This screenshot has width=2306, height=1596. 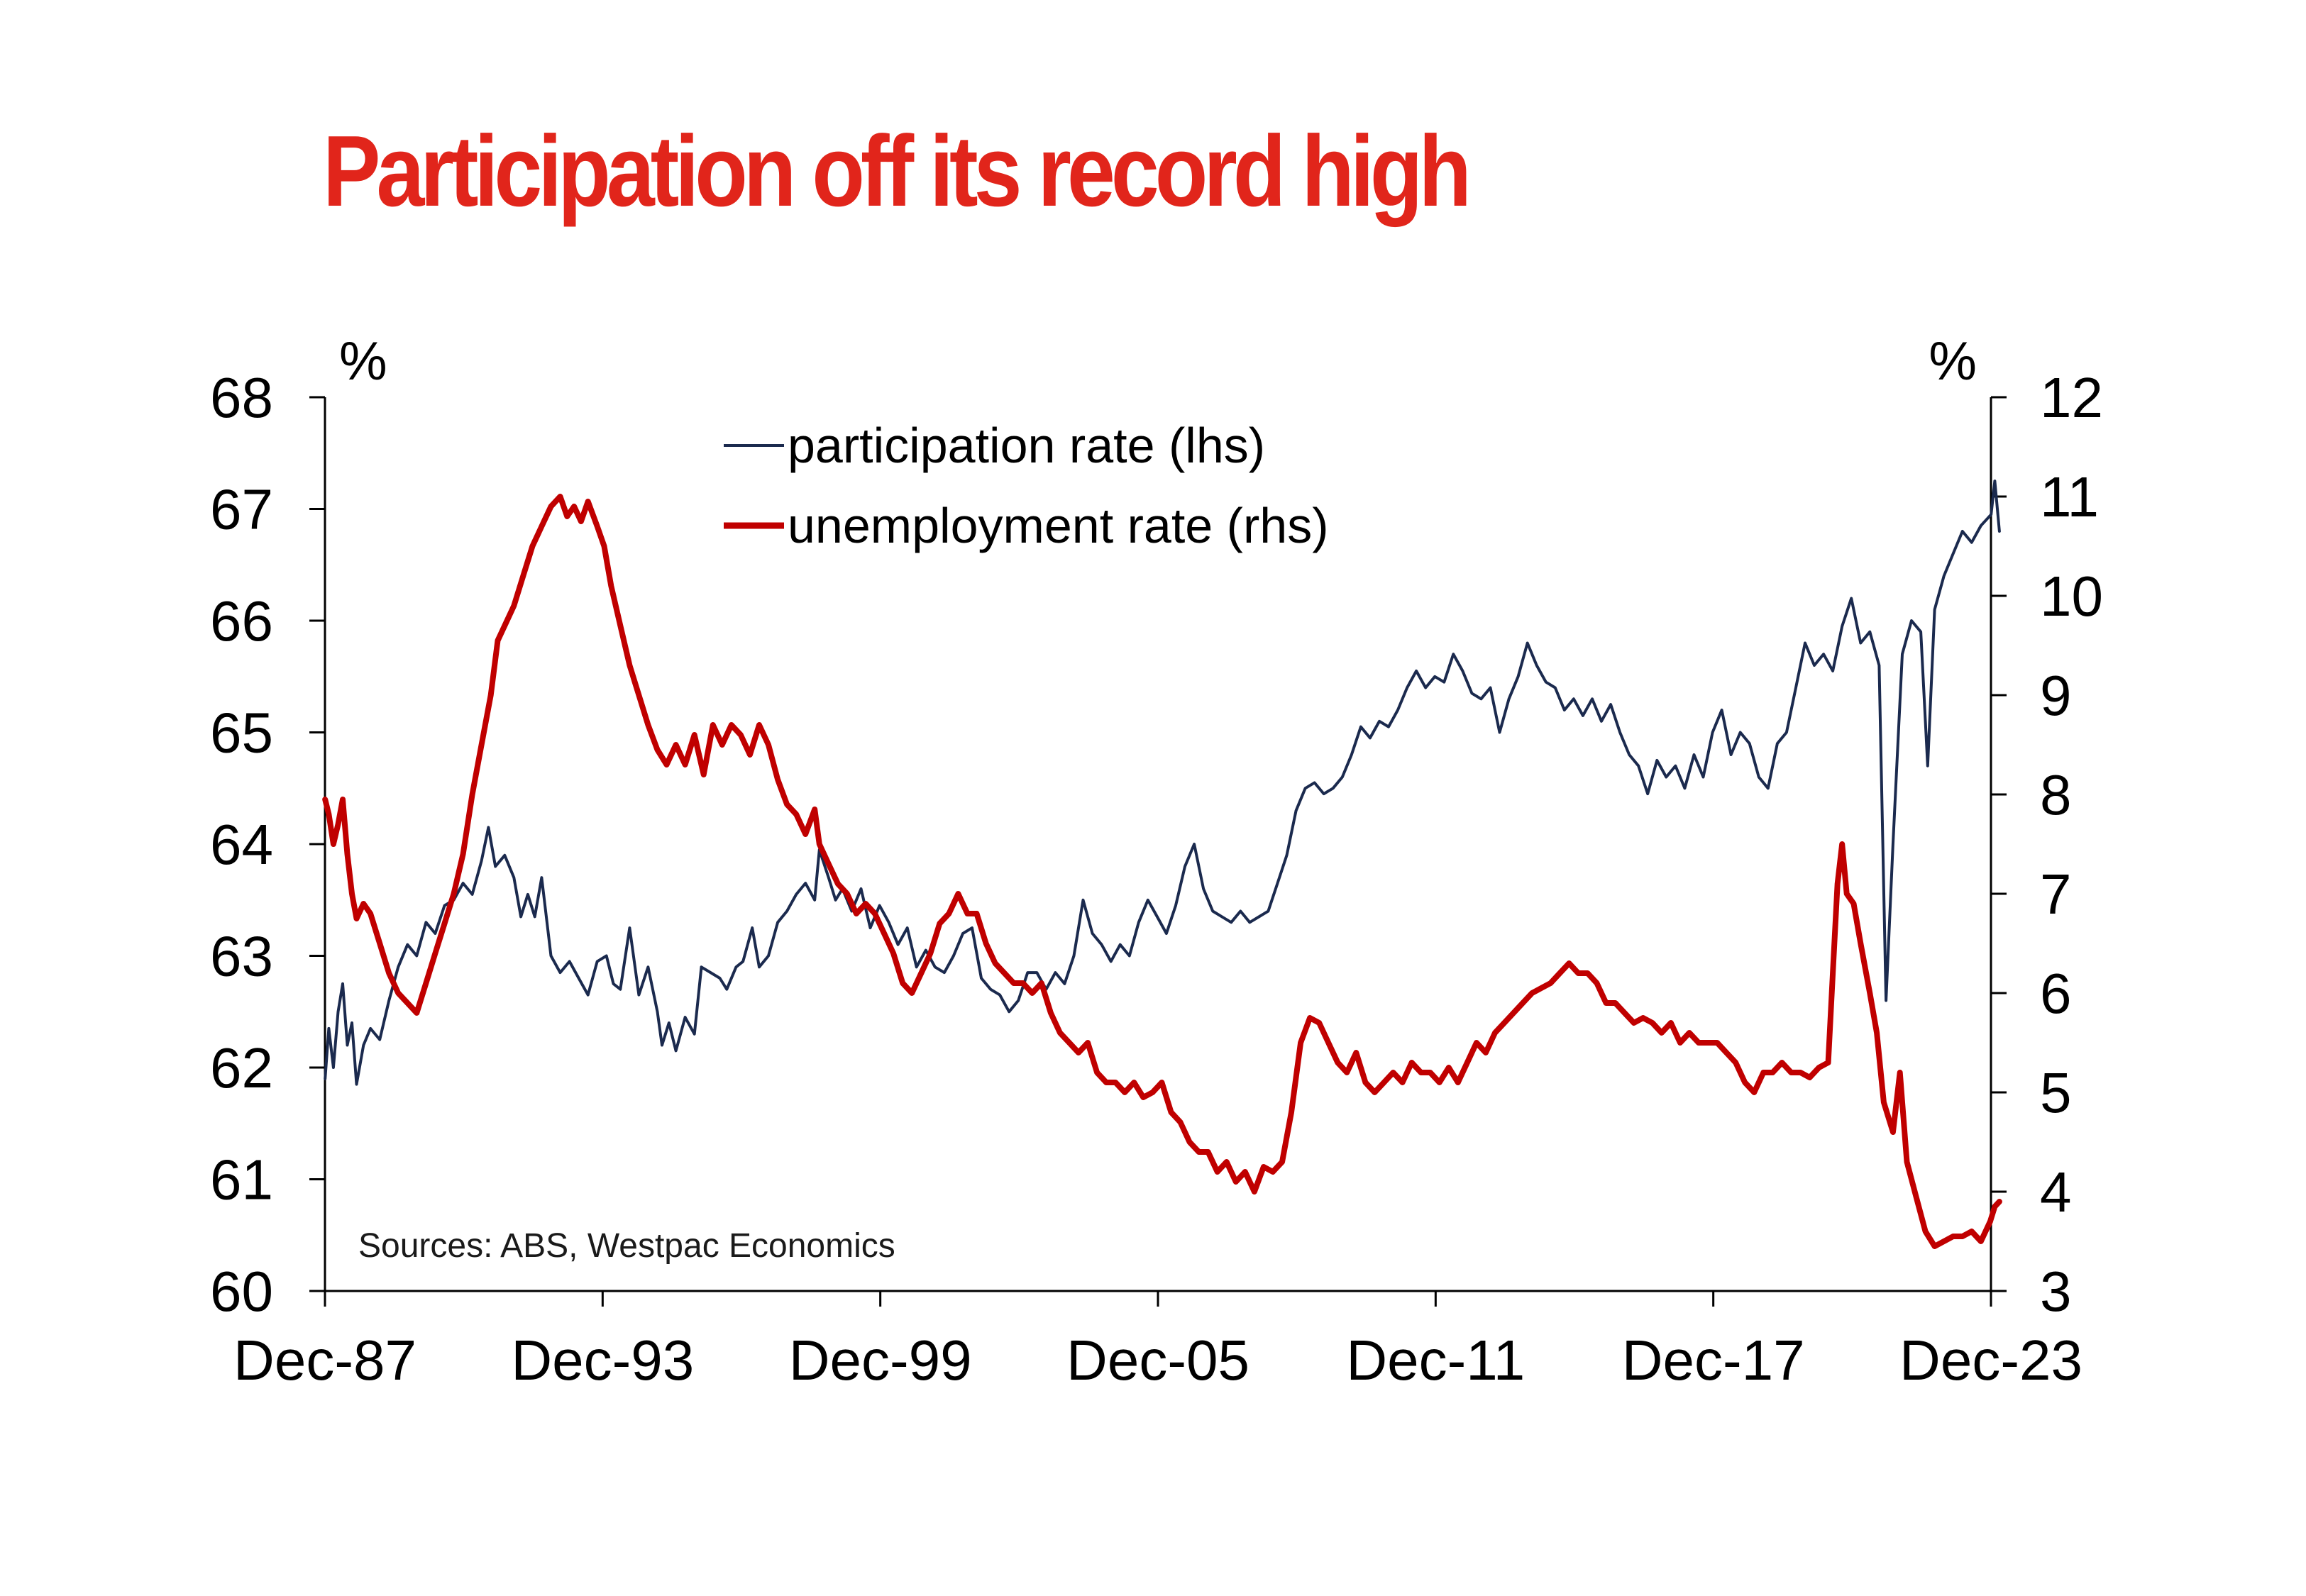 What do you see at coordinates (2056, 794) in the screenshot?
I see `right-tick-label: 8` at bounding box center [2056, 794].